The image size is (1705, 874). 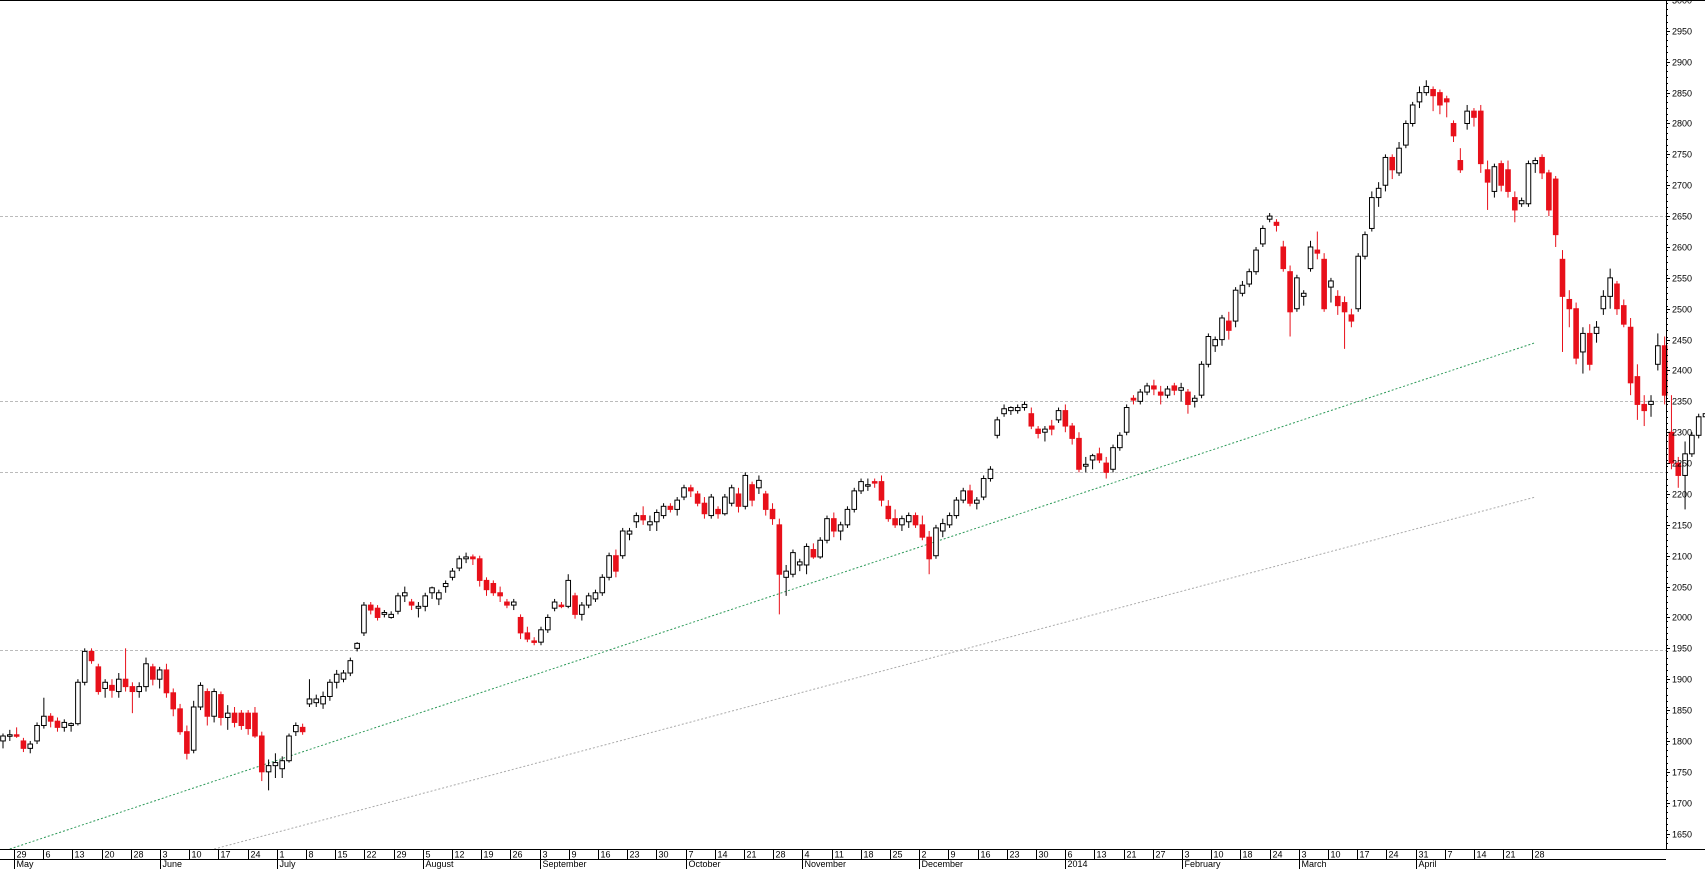 I want to click on y-tick-label: 2800, so click(x=1682, y=124).